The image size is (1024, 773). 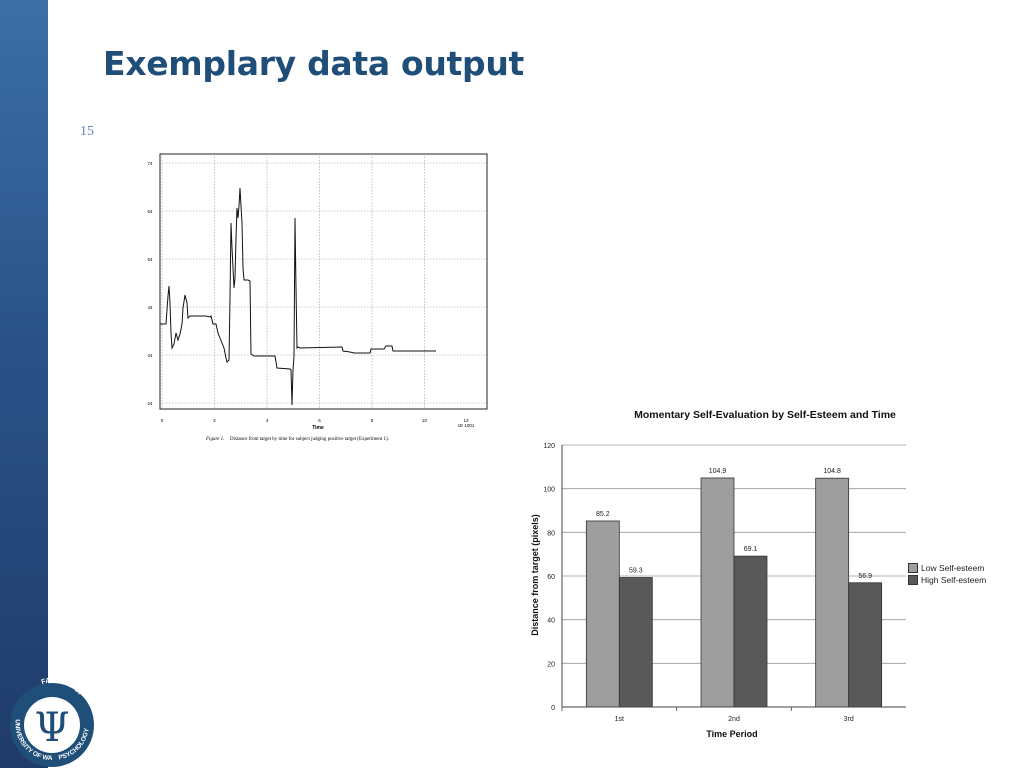 What do you see at coordinates (372, 420) in the screenshot?
I see `x-tick-label: 8` at bounding box center [372, 420].